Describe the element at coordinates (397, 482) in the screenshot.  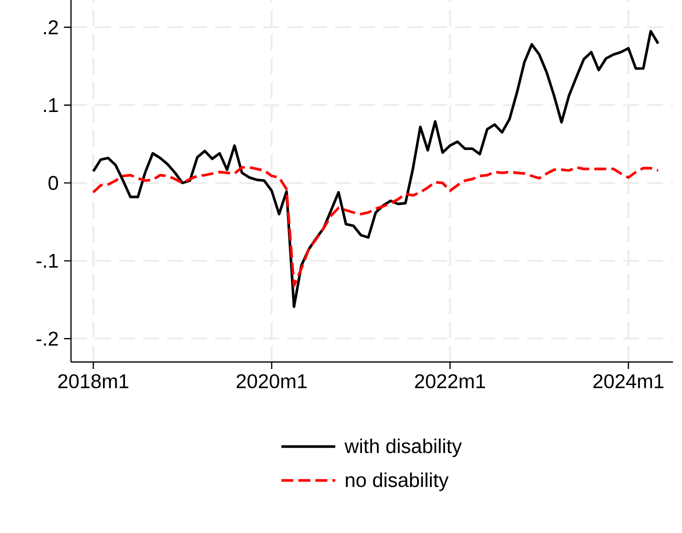
I see `legend-label: no disability` at that location.